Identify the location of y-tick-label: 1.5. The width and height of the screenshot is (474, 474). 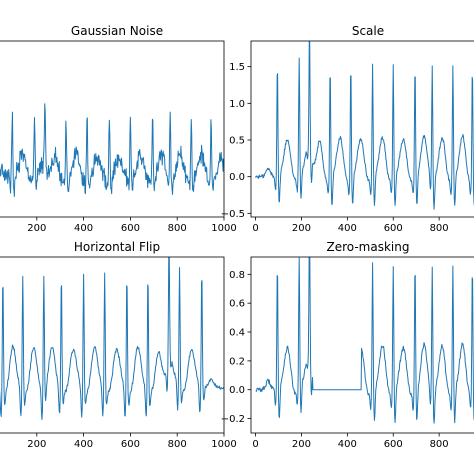
(237, 67).